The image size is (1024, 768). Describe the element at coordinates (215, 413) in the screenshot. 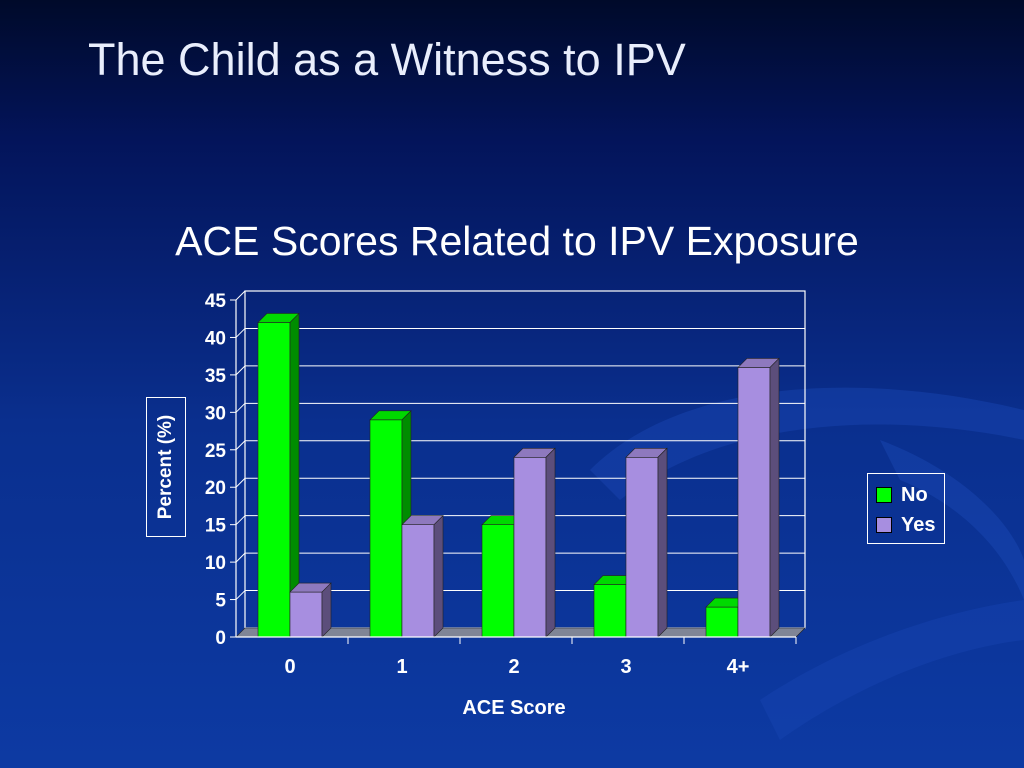

I see `y-tick-label: 30` at that location.